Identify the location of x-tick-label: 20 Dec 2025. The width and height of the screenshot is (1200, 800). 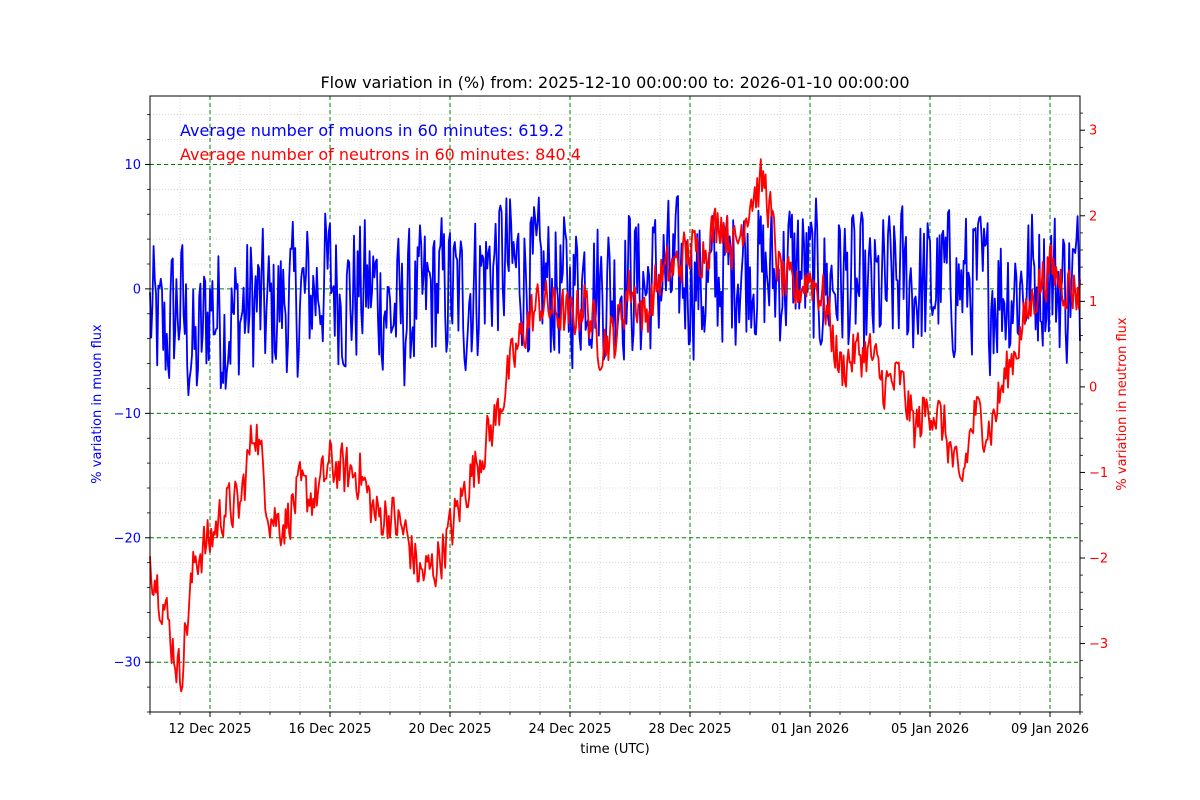
(449, 729).